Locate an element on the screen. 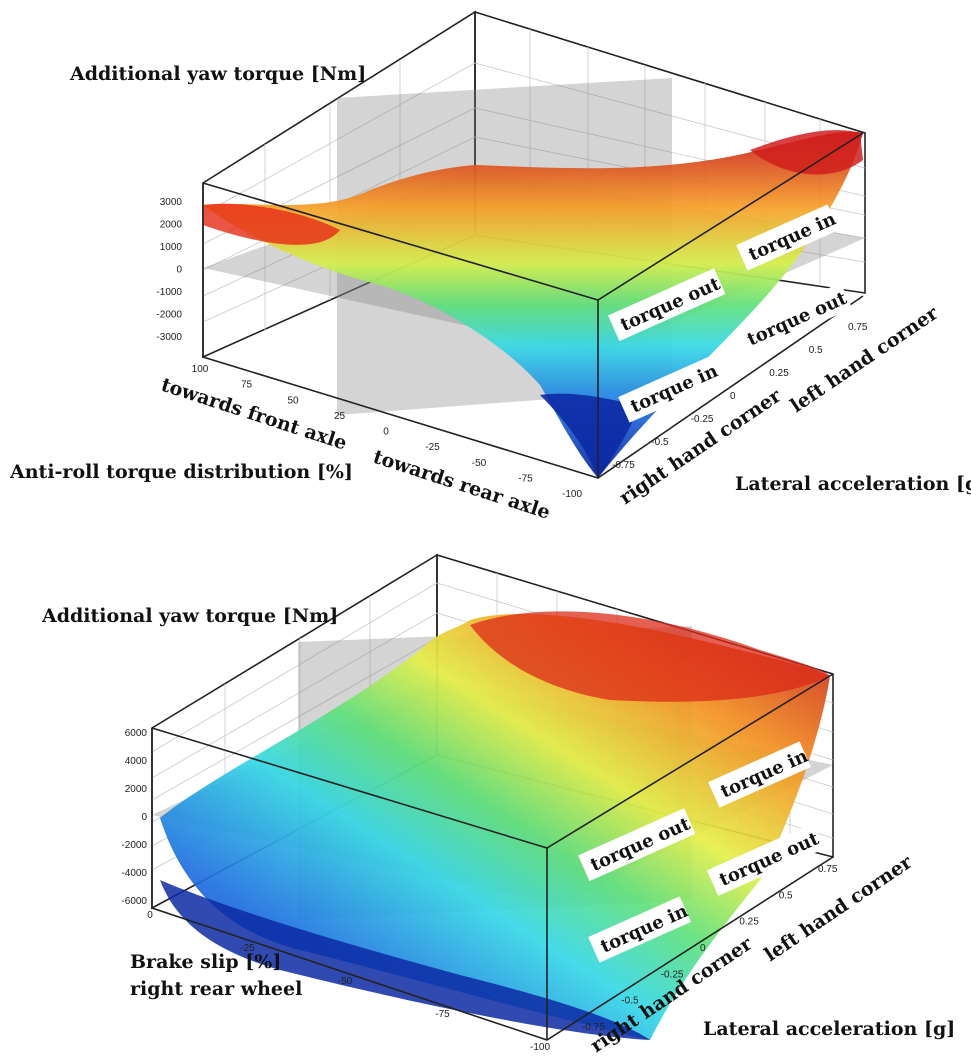 This screenshot has height=1058, width=971. chart-2-z-tick-4: -2000 is located at coordinates (134, 845).